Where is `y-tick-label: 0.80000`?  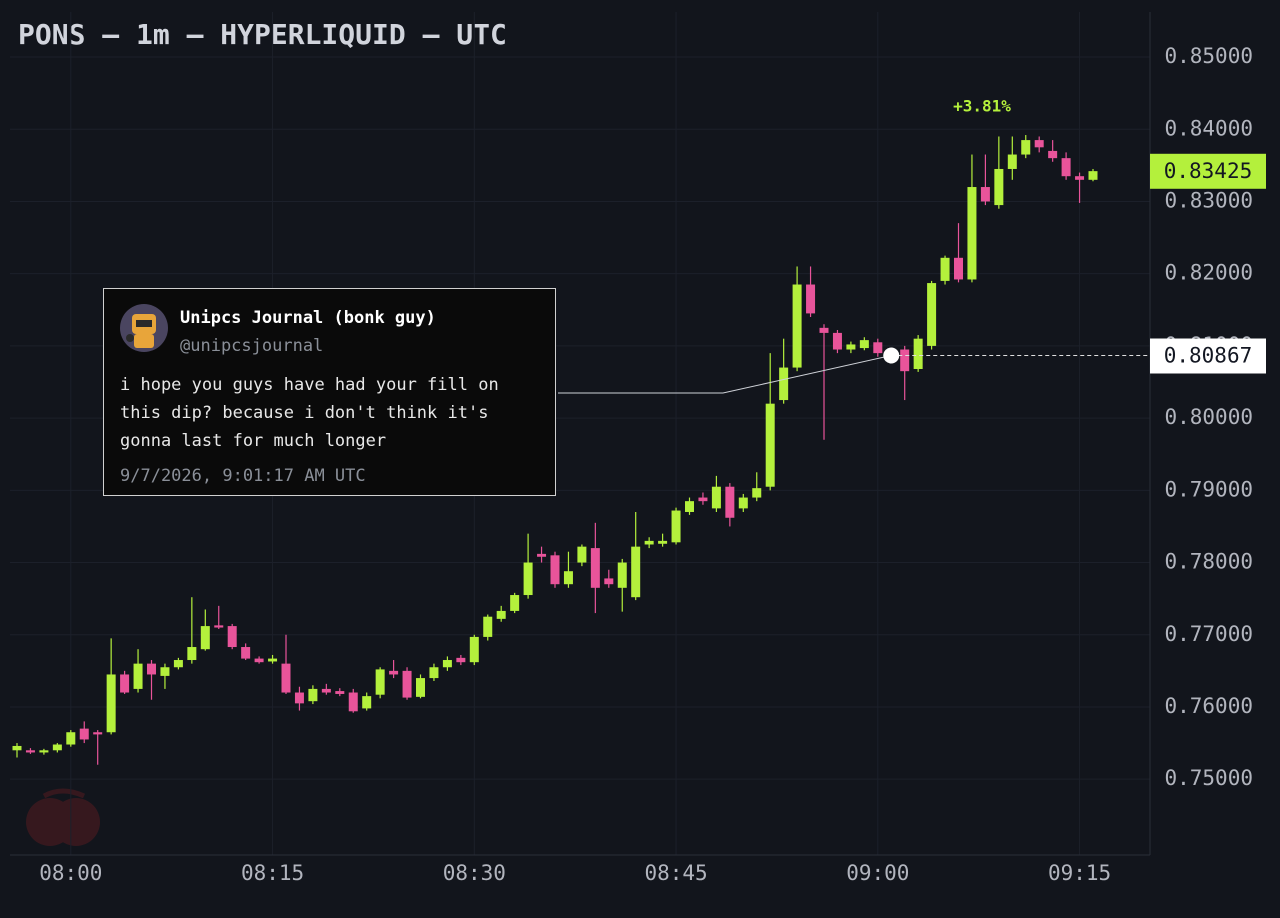
y-tick-label: 0.80000 is located at coordinates (1208, 417).